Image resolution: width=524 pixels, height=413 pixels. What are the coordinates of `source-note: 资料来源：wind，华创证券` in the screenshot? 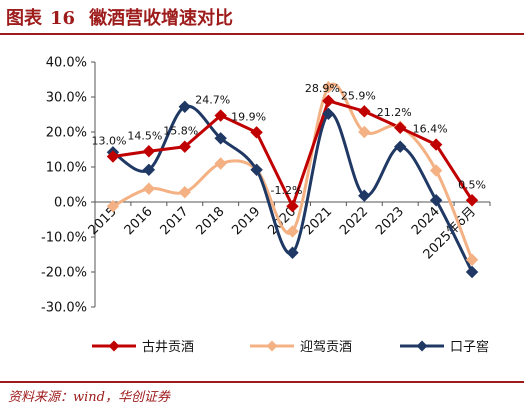 It's located at (89, 397).